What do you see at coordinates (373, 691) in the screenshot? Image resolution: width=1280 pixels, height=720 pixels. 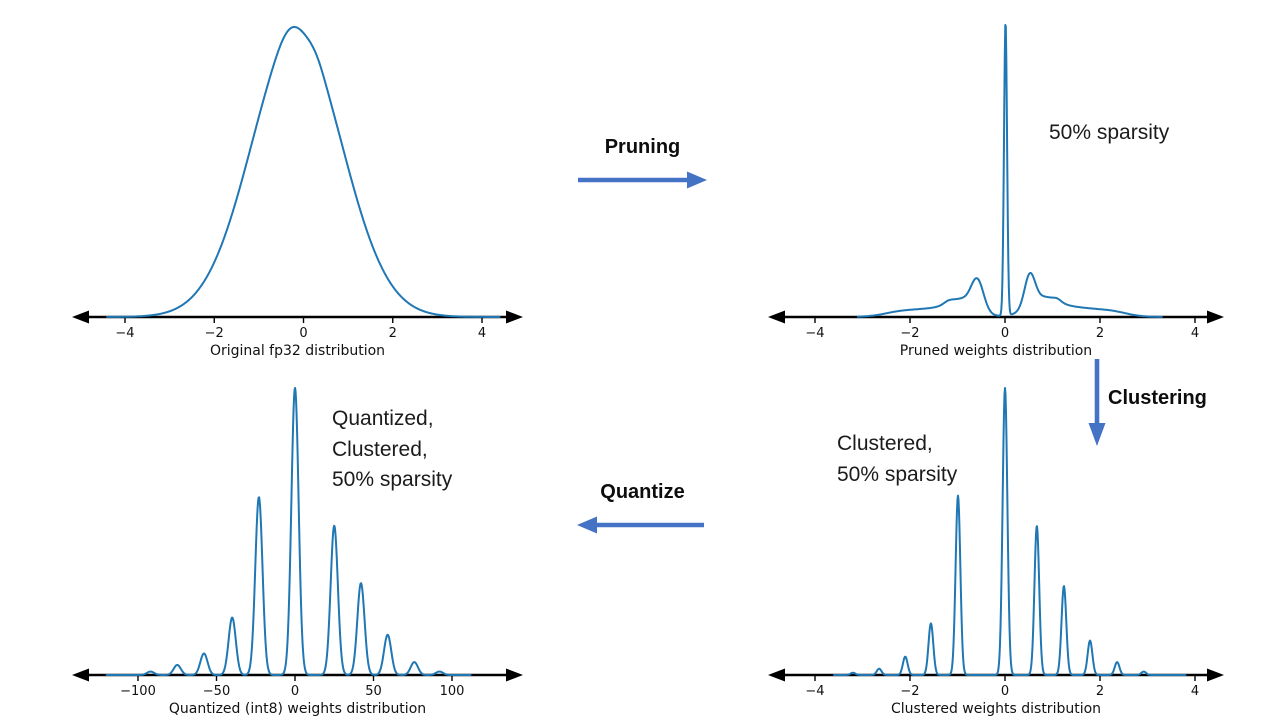 I see `x-tick-label: 50` at bounding box center [373, 691].